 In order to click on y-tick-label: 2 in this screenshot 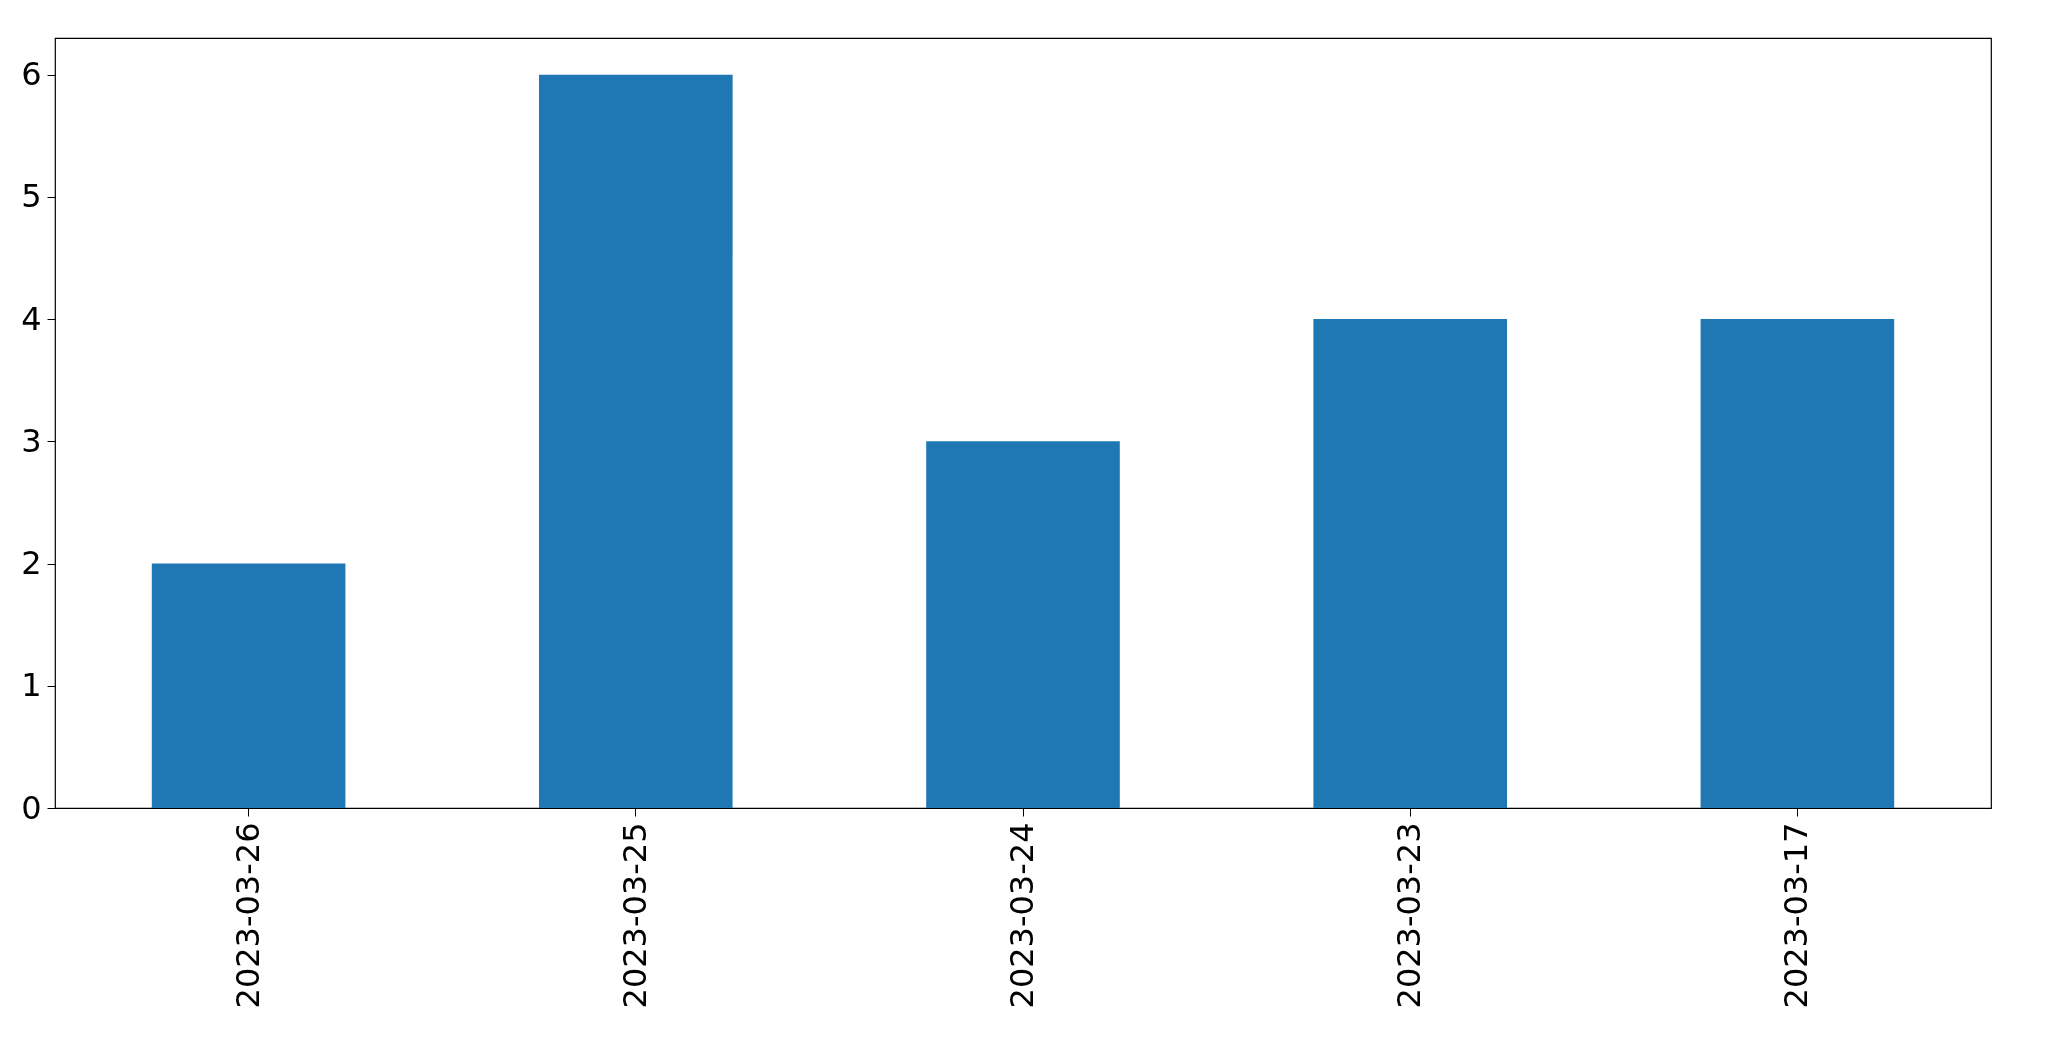, I will do `click(31, 563)`.